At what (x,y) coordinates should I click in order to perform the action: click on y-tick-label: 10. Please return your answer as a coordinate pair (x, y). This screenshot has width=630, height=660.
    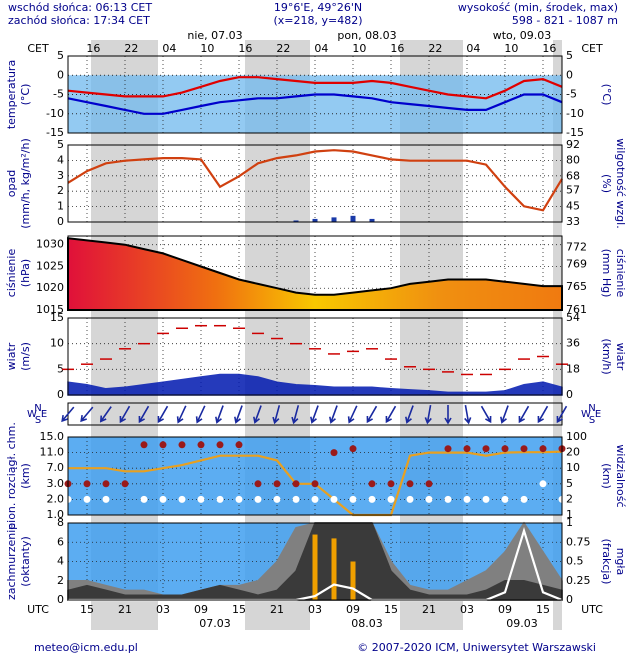
    Looking at the image, I should click on (573, 467).